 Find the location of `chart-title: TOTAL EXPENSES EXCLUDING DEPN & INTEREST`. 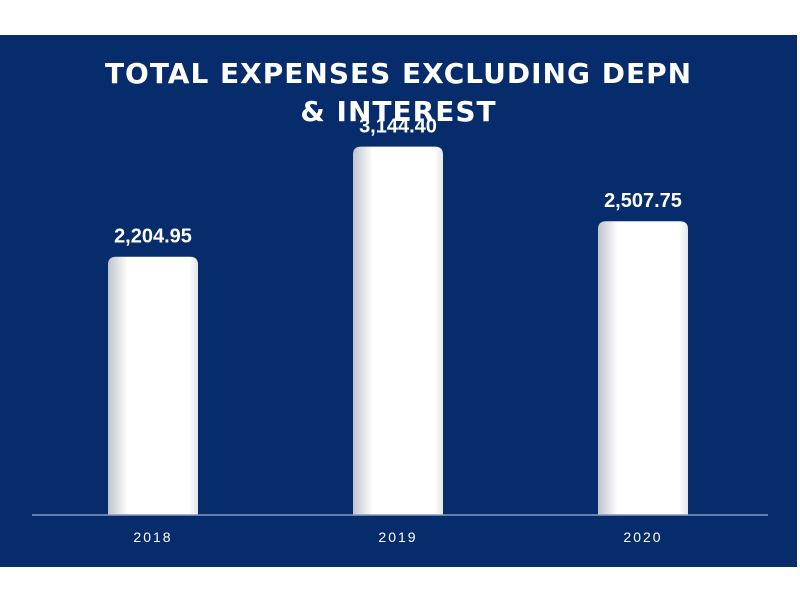

chart-title: TOTAL EXPENSES EXCLUDING DEPN & INTEREST is located at coordinates (398, 92).